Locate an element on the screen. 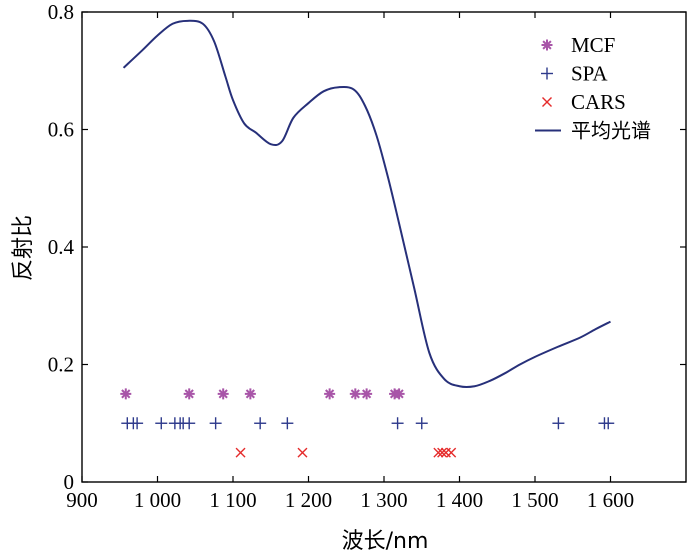  x-tick-label: 1 600 is located at coordinates (610, 500).